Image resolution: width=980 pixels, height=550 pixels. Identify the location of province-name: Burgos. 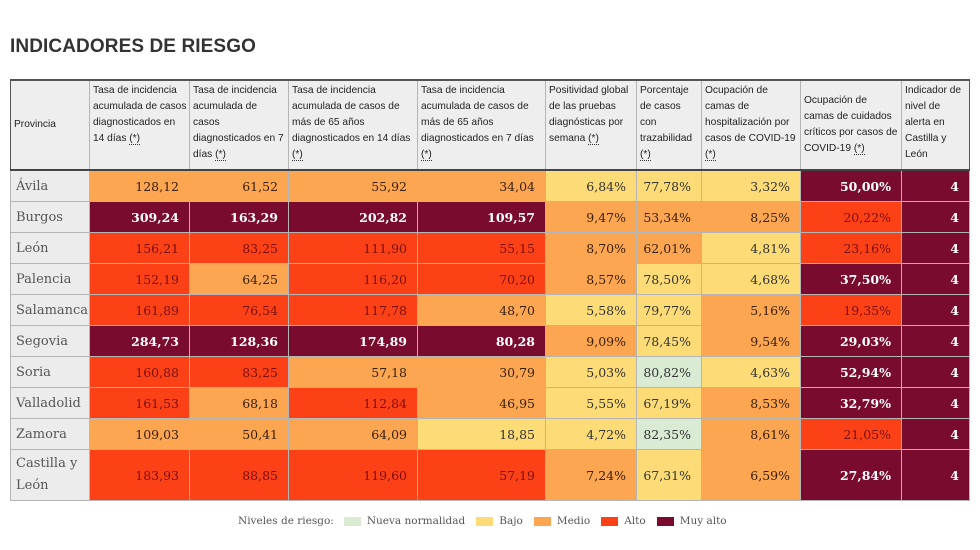
(50, 217).